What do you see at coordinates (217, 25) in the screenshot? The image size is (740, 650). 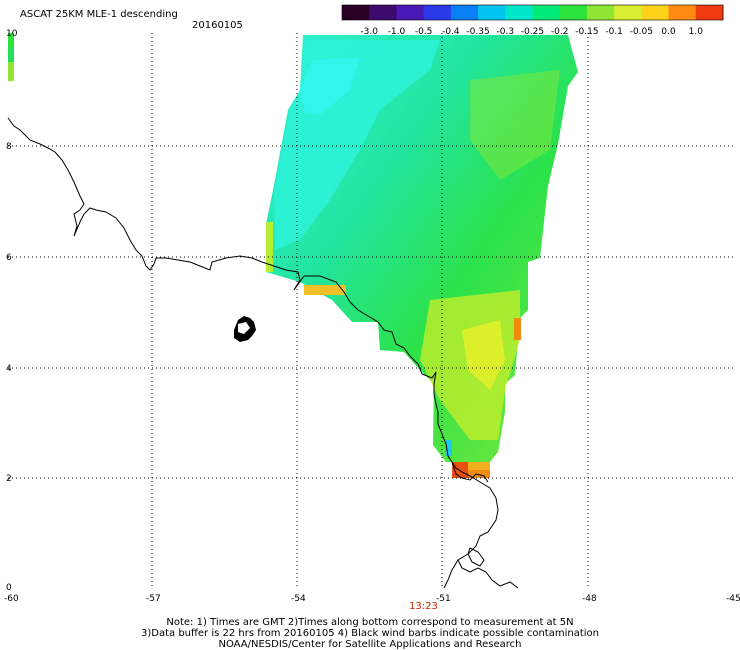 I see `map-date: 20160105` at bounding box center [217, 25].